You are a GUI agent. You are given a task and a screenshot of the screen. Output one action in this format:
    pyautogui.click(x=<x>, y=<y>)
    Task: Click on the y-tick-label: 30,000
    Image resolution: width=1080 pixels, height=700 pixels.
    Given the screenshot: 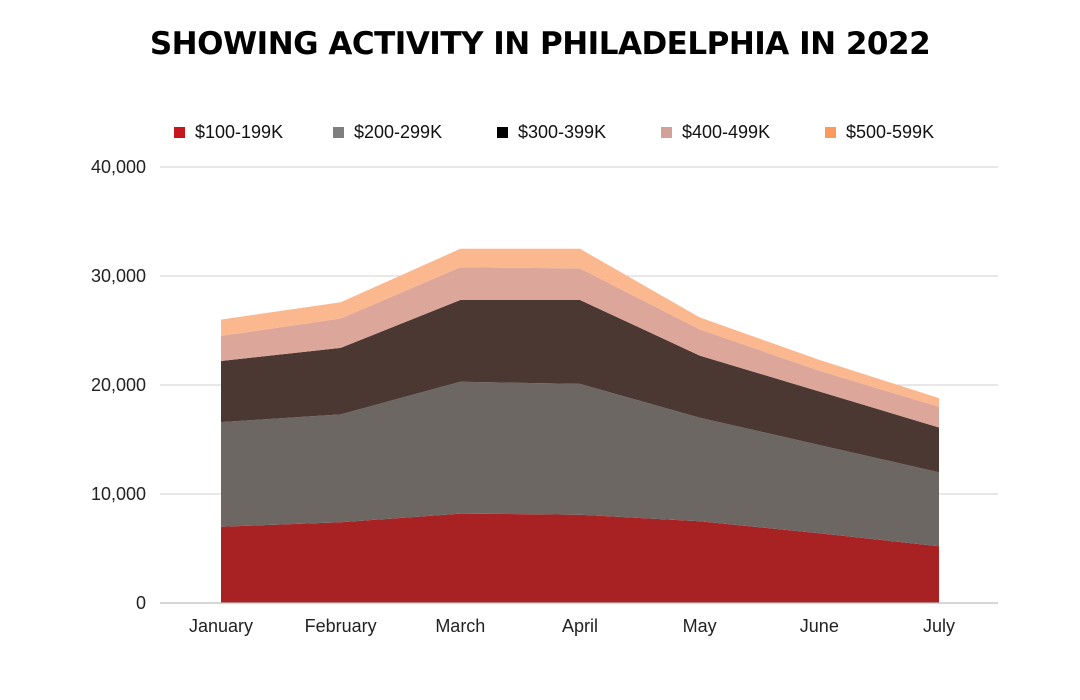 What is the action you would take?
    pyautogui.click(x=118, y=276)
    